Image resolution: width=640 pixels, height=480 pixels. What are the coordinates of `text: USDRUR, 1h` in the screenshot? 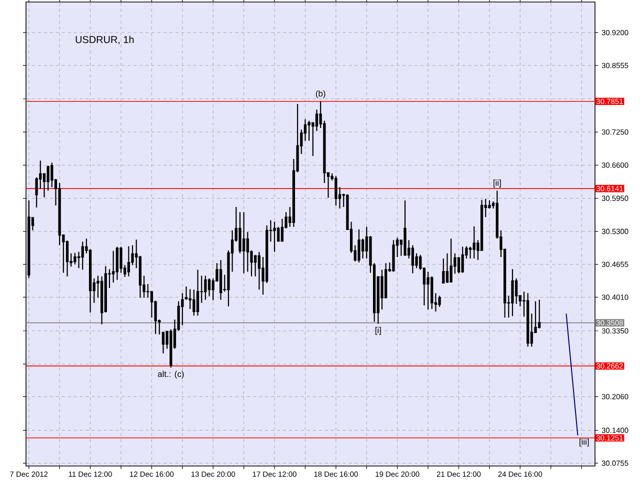 It's located at (105, 40).